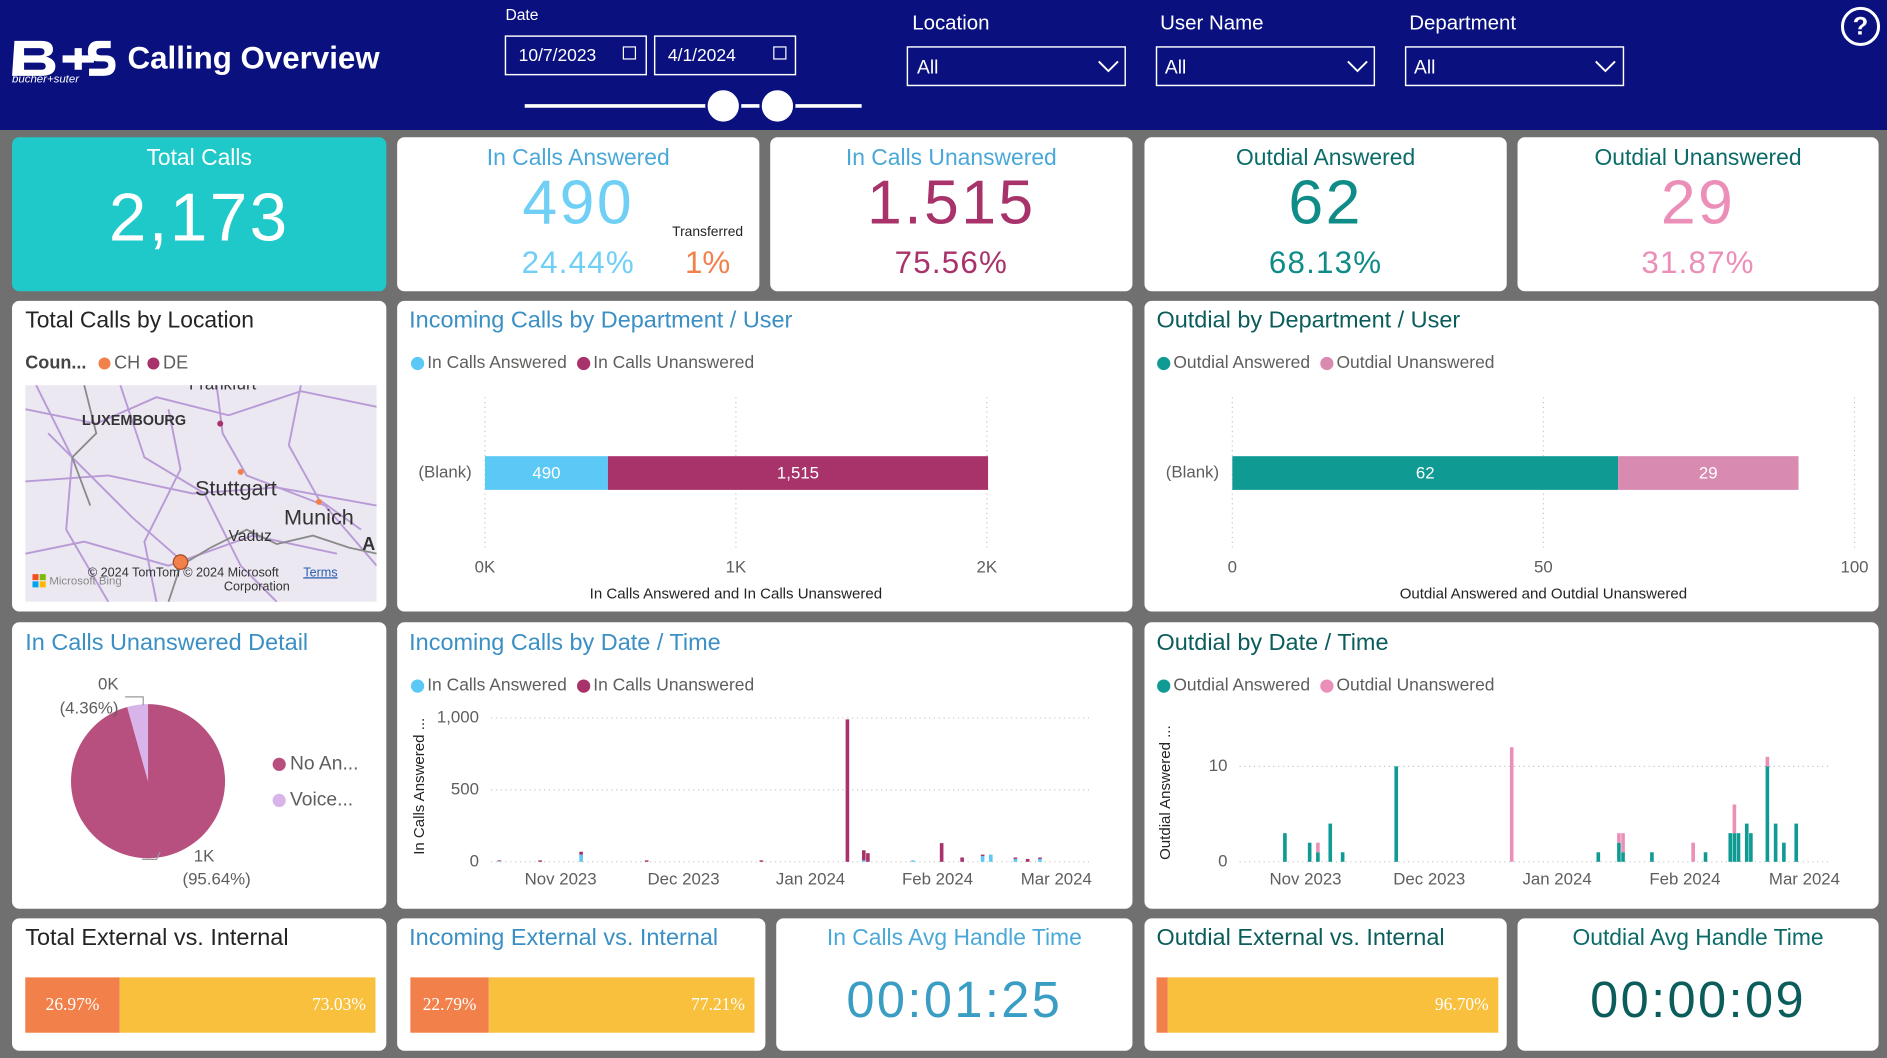  Describe the element at coordinates (319, 516) in the screenshot. I see `map-label: Munich` at that location.